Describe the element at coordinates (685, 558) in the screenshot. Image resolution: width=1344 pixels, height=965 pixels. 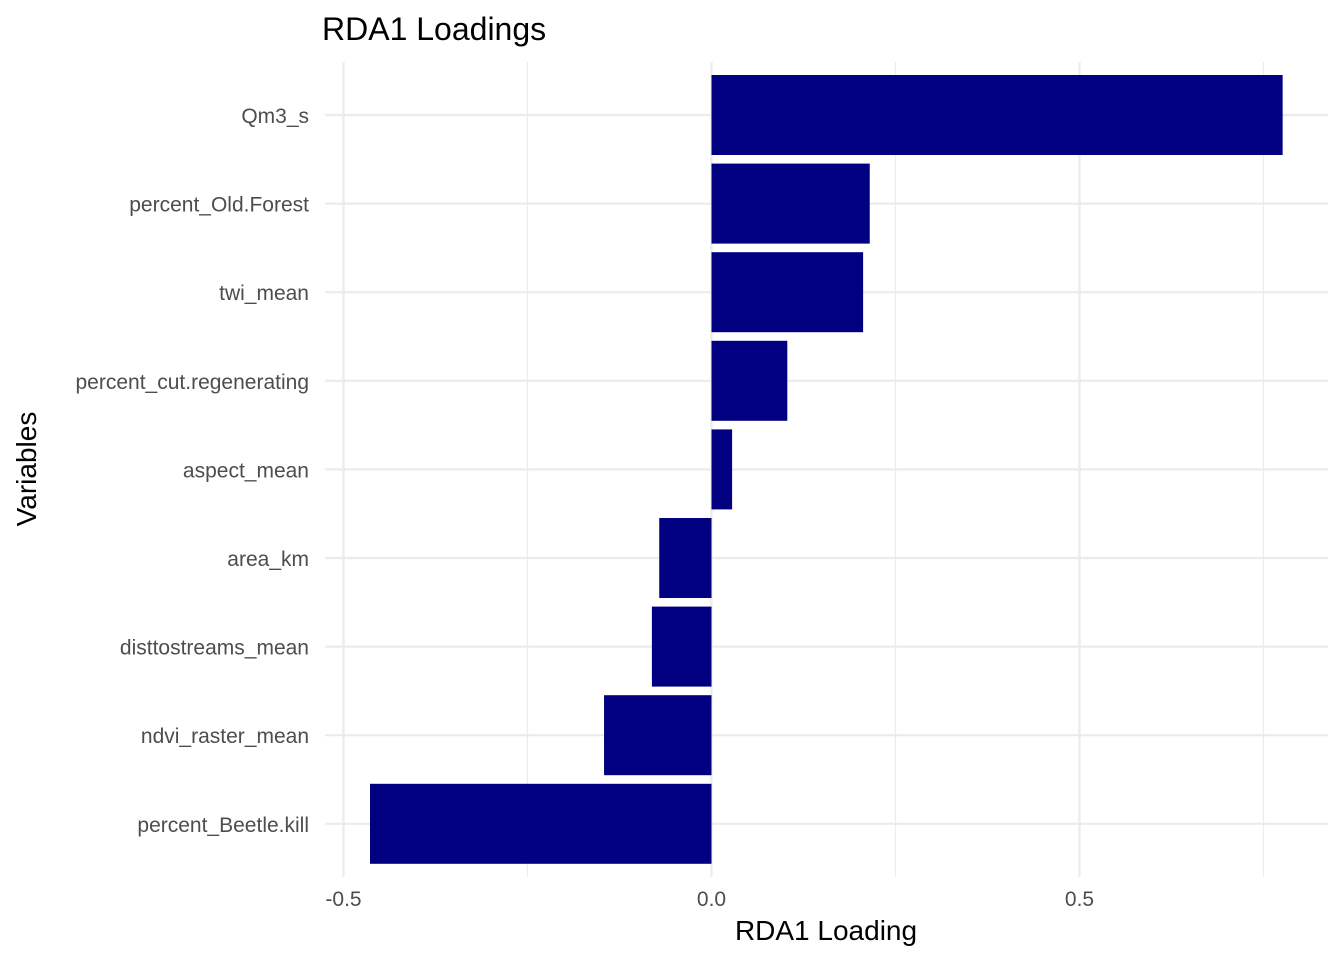
I see `bar-area_km` at that location.